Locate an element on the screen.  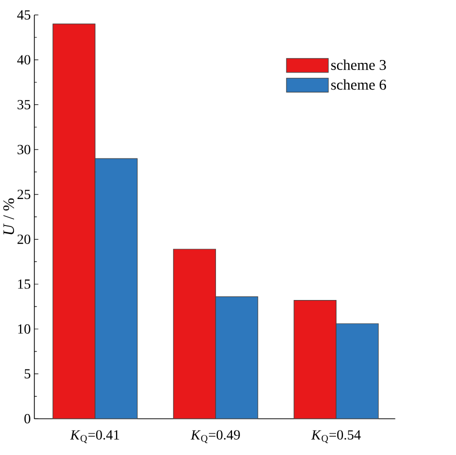
y-tick-label: 45 is located at coordinates (23, 15).